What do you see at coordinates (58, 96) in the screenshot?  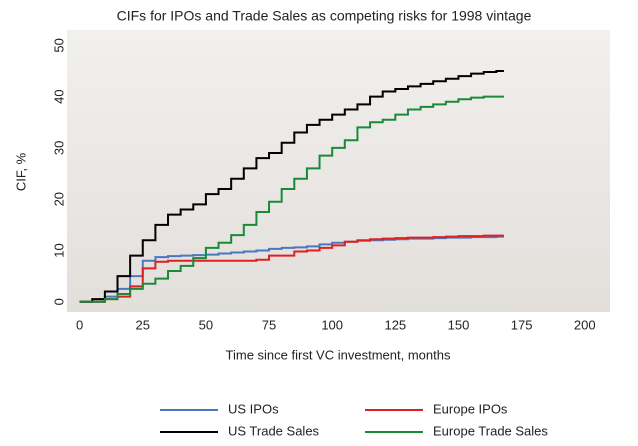 I see `y-tick-label: 40` at bounding box center [58, 96].